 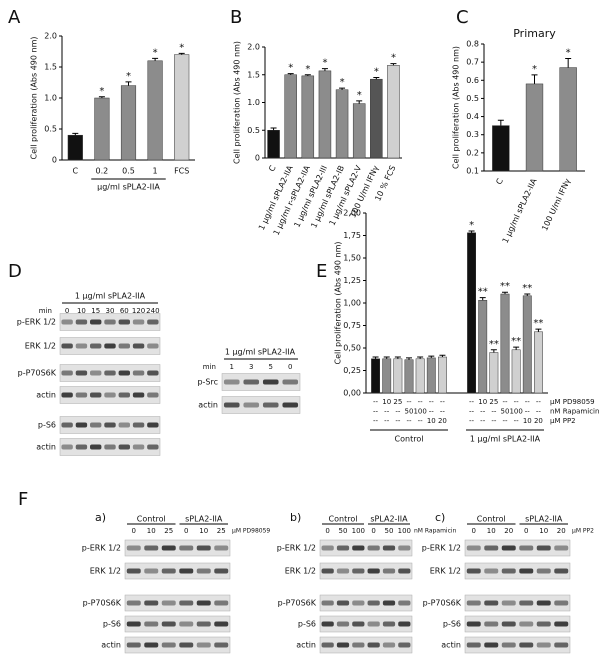 I want to click on y-tick-label: 2,00, so click(x=352, y=213).